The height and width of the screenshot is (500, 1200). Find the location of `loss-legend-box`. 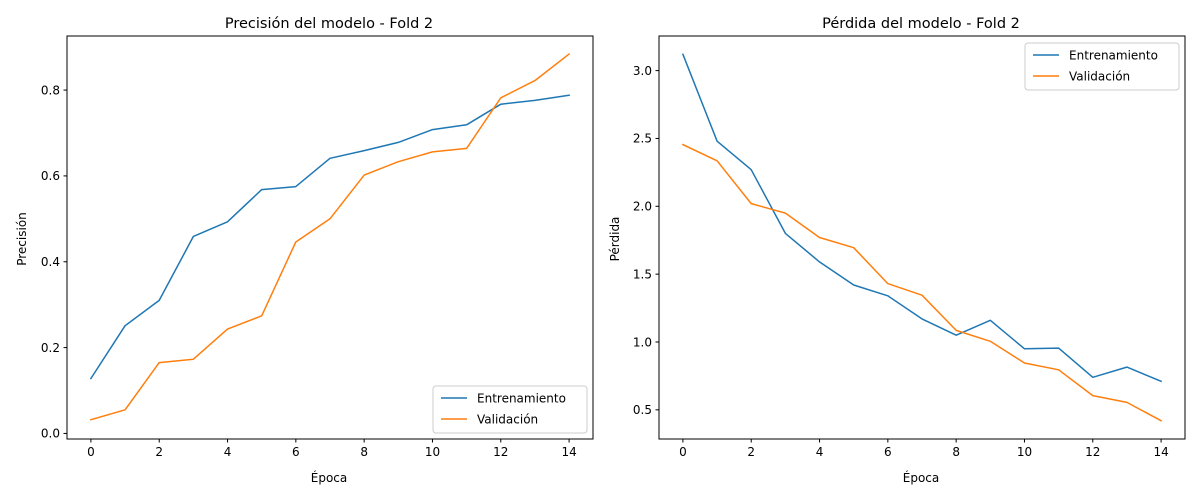

loss-legend-box is located at coordinates (1102, 66).